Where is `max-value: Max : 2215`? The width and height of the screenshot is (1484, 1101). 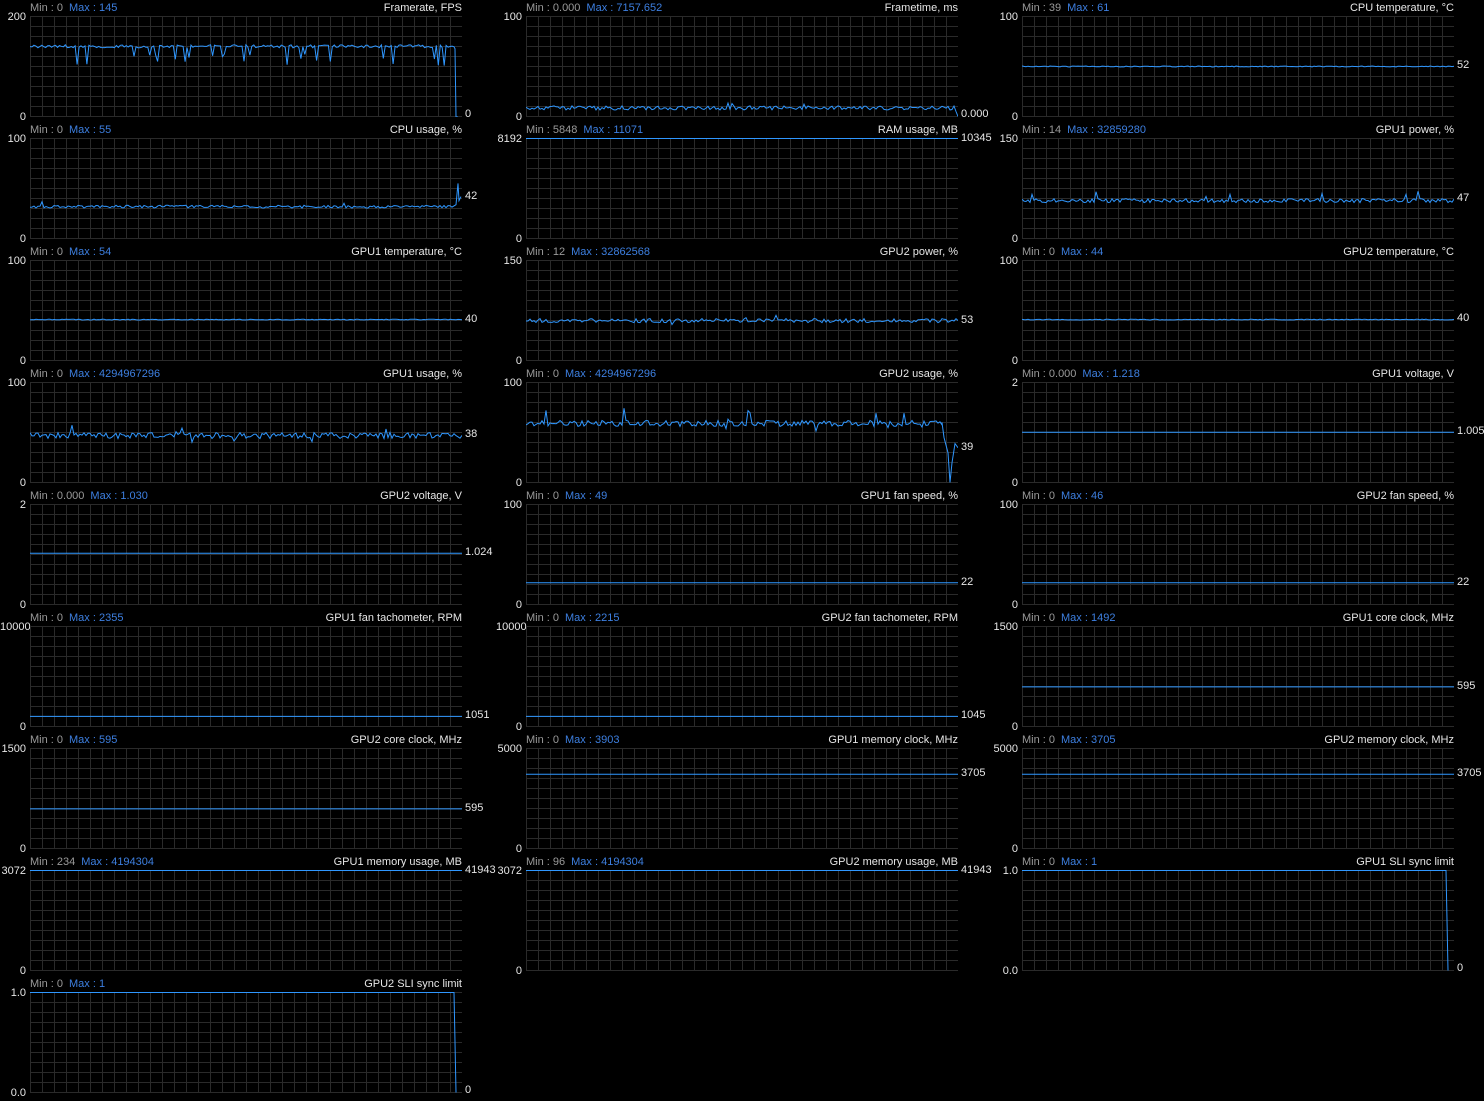
max-value: Max : 2215 is located at coordinates (592, 618).